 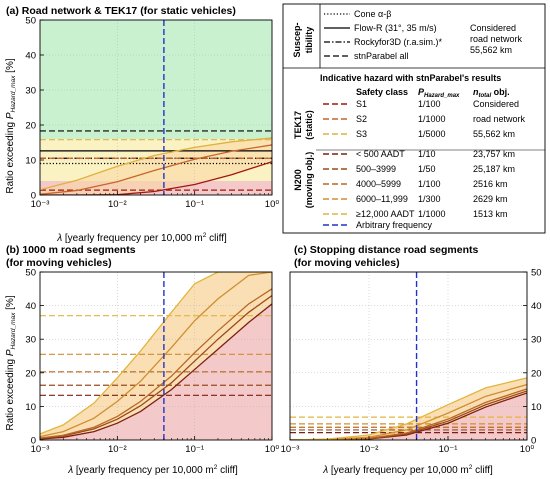 What do you see at coordinates (496, 104) in the screenshot?
I see `legend-hazard-n: Considered` at bounding box center [496, 104].